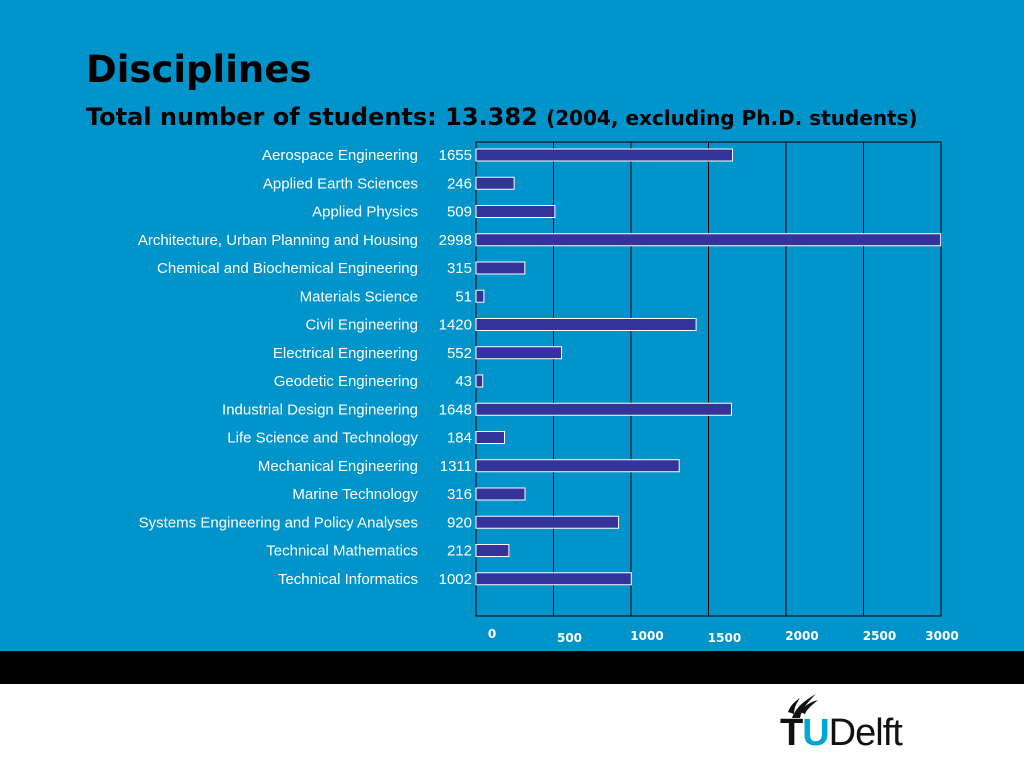 This screenshot has height=768, width=1024. I want to click on value-label: 43, so click(463, 381).